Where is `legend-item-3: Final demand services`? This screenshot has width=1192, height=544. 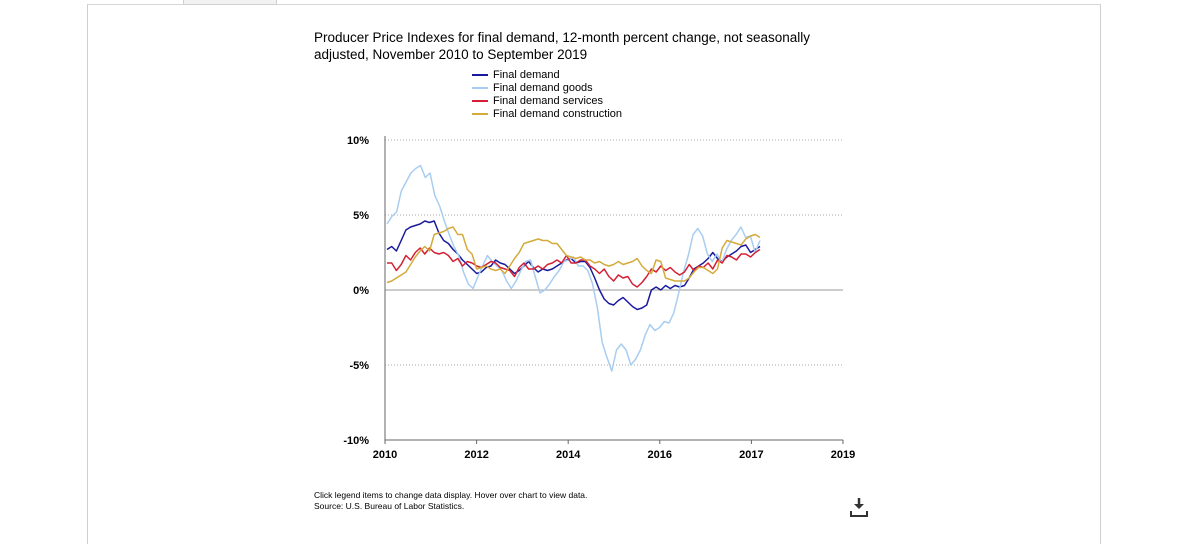
legend-item-3: Final demand services is located at coordinates (547, 100).